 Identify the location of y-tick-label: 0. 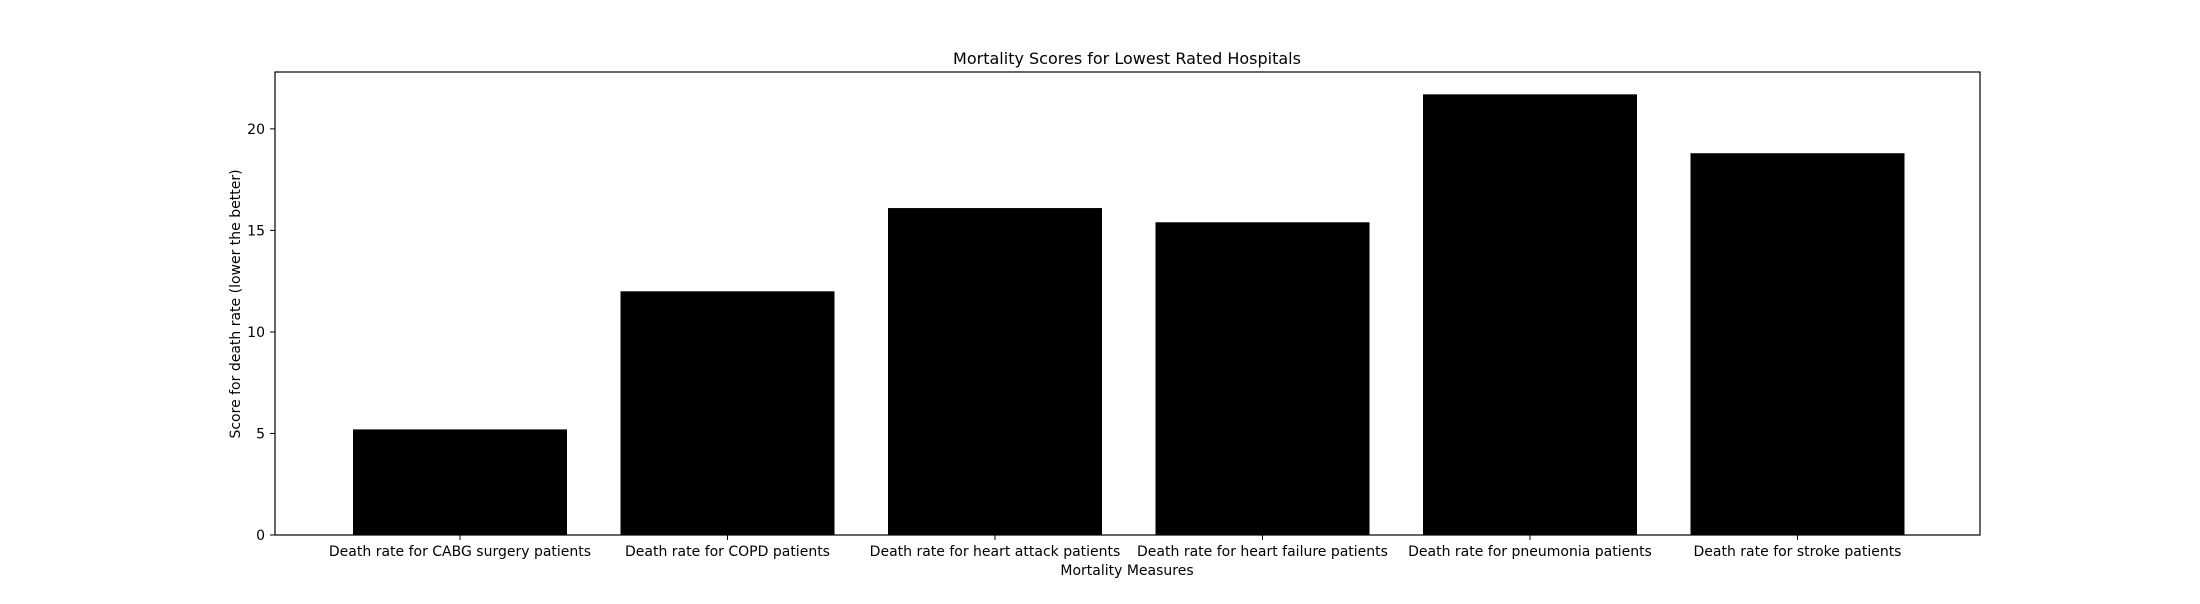
(260, 536).